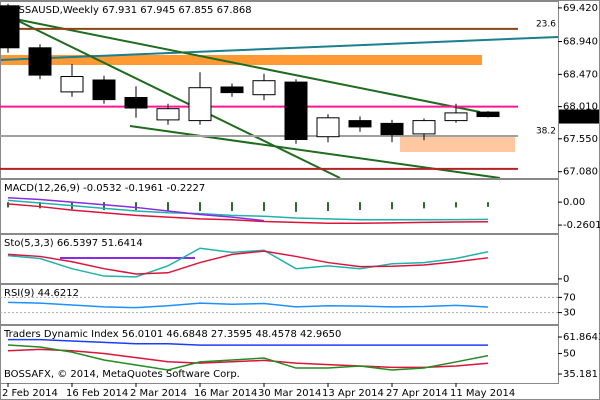 Image resolution: width=600 pixels, height=400 pixels. Describe the element at coordinates (225, 393) in the screenshot. I see `x-tick-label: 16 Mar 2014` at that location.